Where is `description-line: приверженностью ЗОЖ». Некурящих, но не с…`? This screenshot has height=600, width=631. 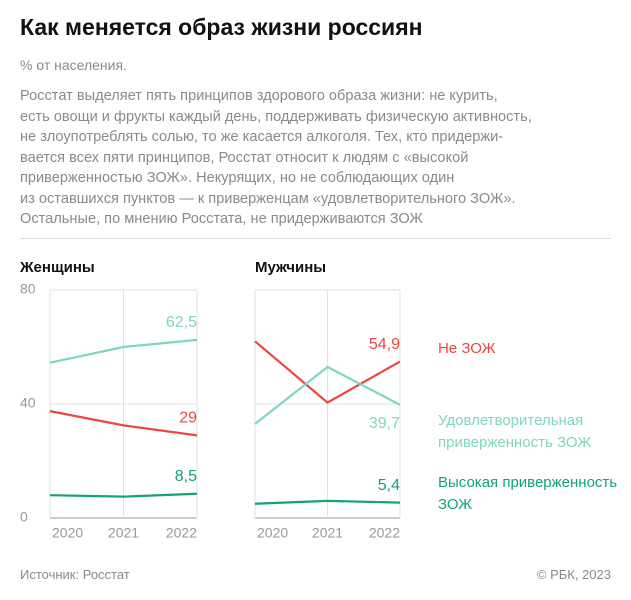 description-line: приверженностью ЗОЖ». Некурящих, но не с… is located at coordinates (237, 178).